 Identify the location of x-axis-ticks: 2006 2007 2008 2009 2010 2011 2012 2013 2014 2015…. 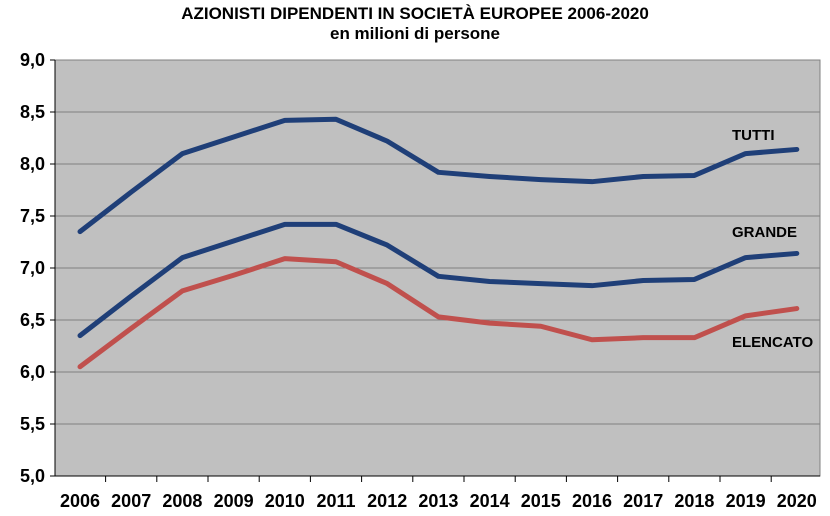
(438, 501).